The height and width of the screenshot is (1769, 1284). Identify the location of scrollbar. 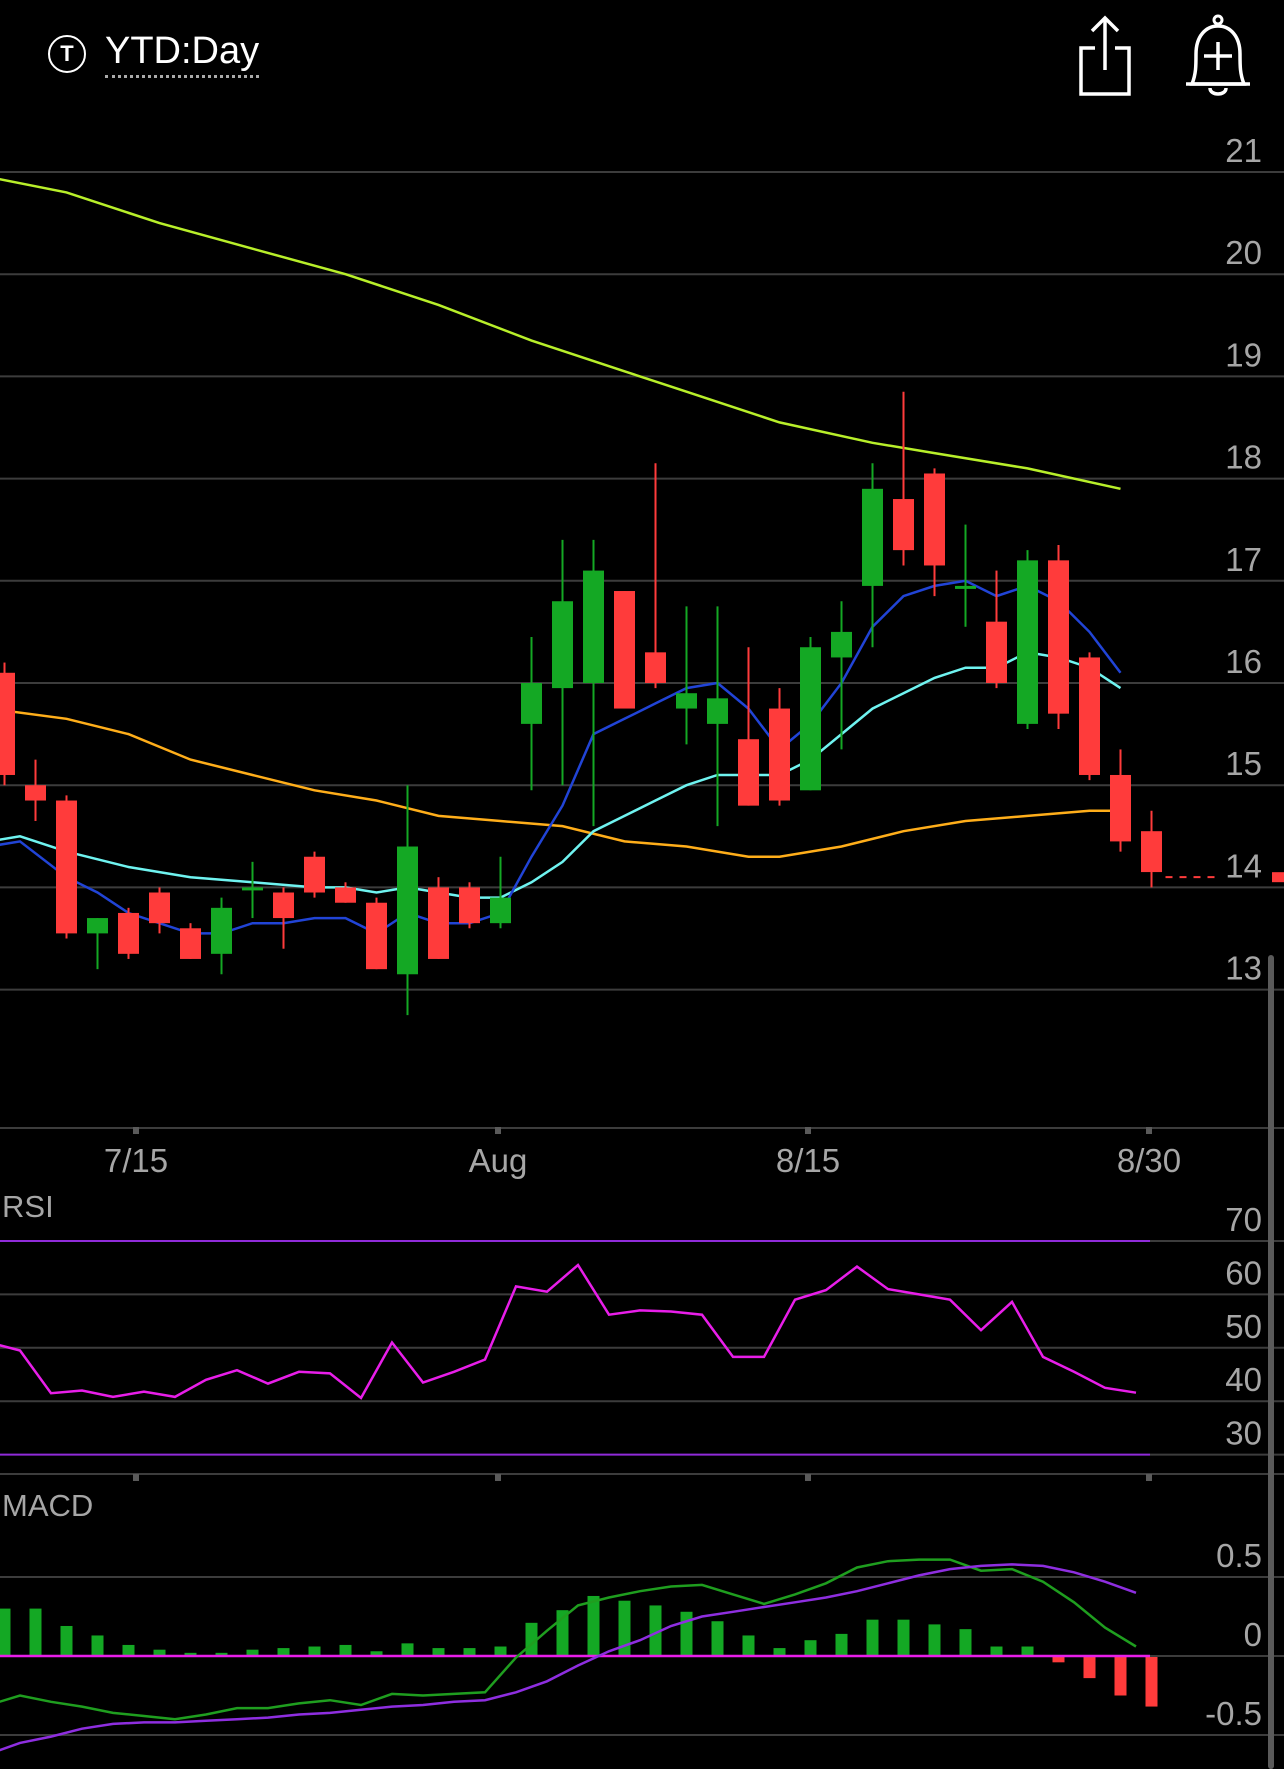
(1271, 1362).